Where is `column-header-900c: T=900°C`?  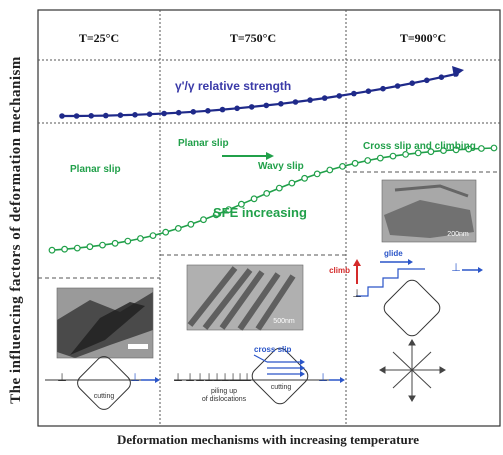
column-header-900c: T=900°C is located at coordinates (423, 38).